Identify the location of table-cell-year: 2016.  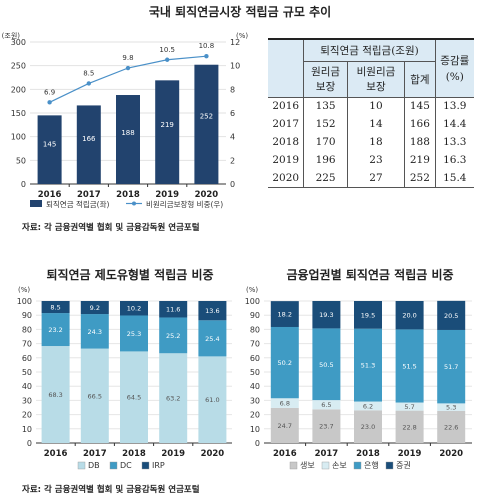
(286, 106).